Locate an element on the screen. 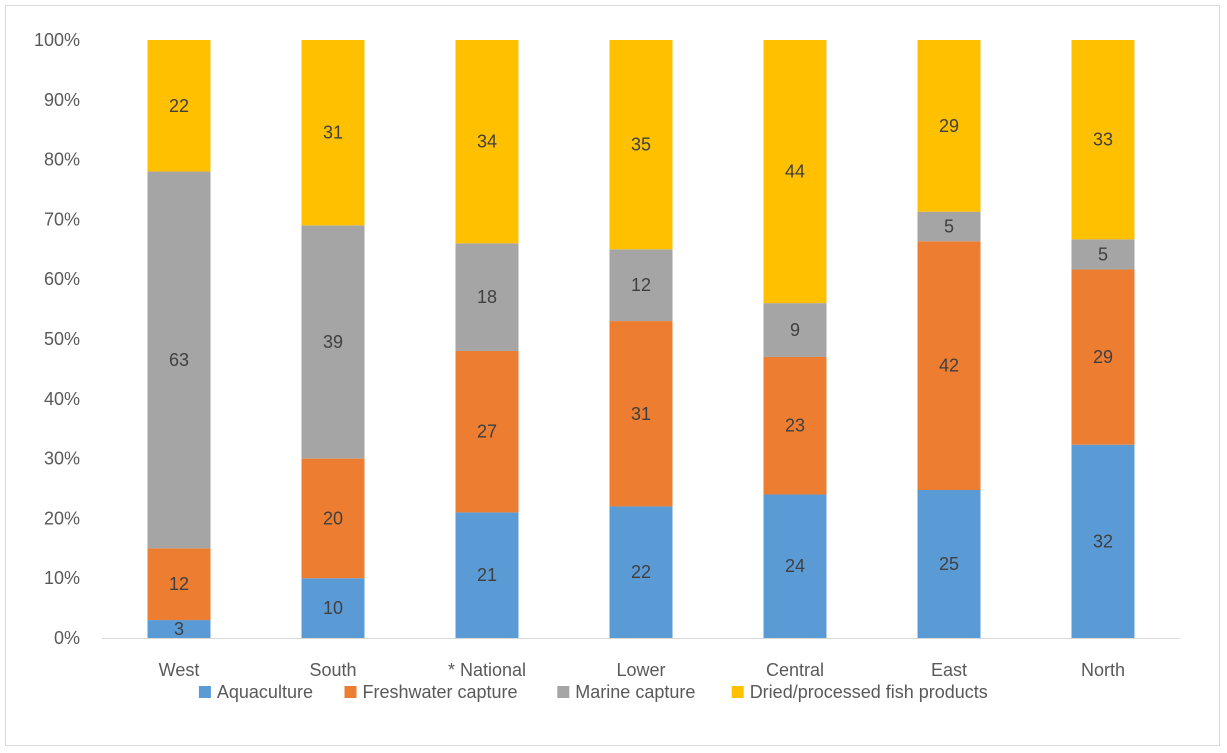  legend-label: Aquaculture is located at coordinates (265, 692).